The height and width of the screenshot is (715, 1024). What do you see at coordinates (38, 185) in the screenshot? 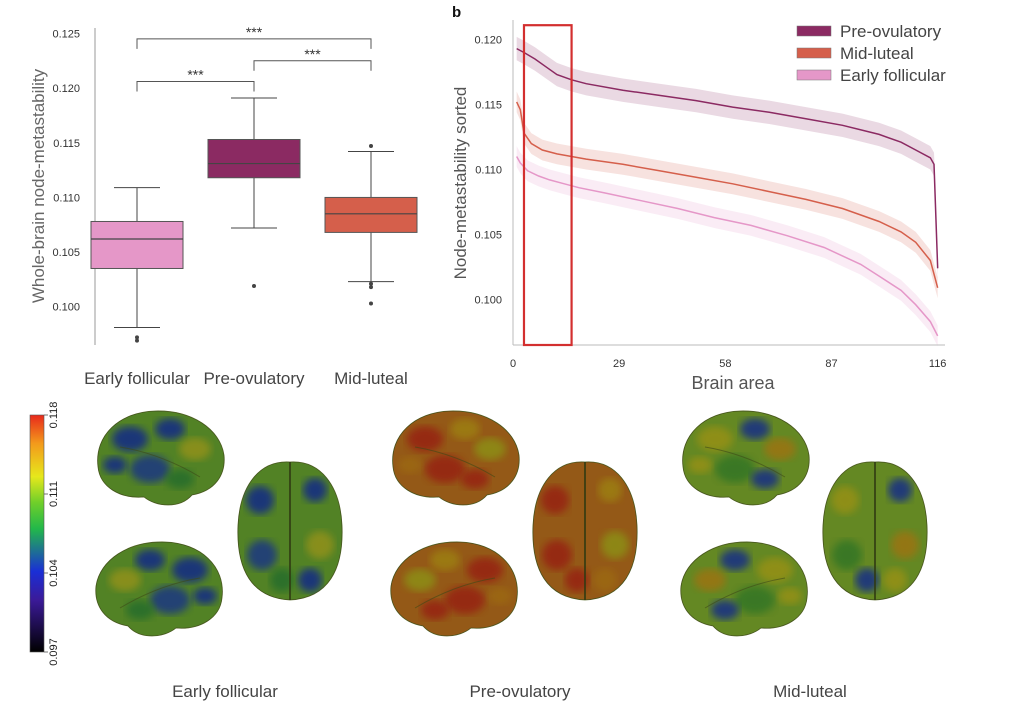
I see `box-y-axis-label: Whole-brain node-metastability` at bounding box center [38, 185].